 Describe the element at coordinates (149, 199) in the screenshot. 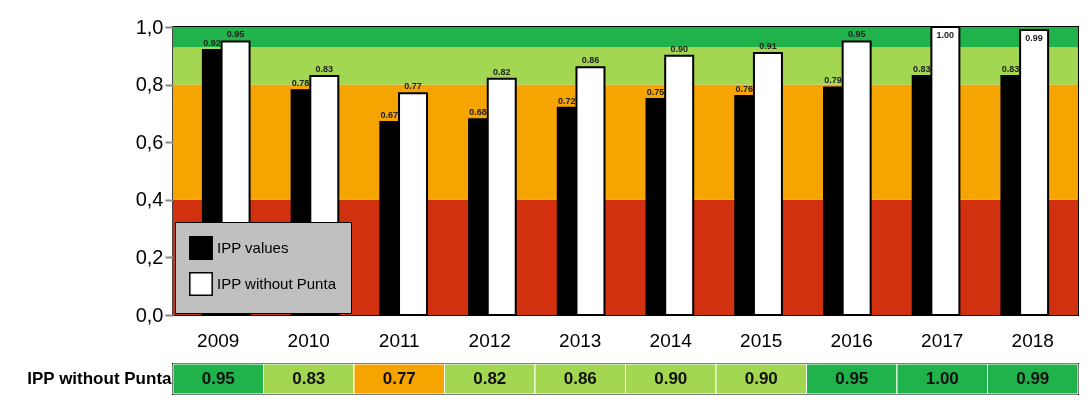

I see `y-tick-label: 0,4` at that location.